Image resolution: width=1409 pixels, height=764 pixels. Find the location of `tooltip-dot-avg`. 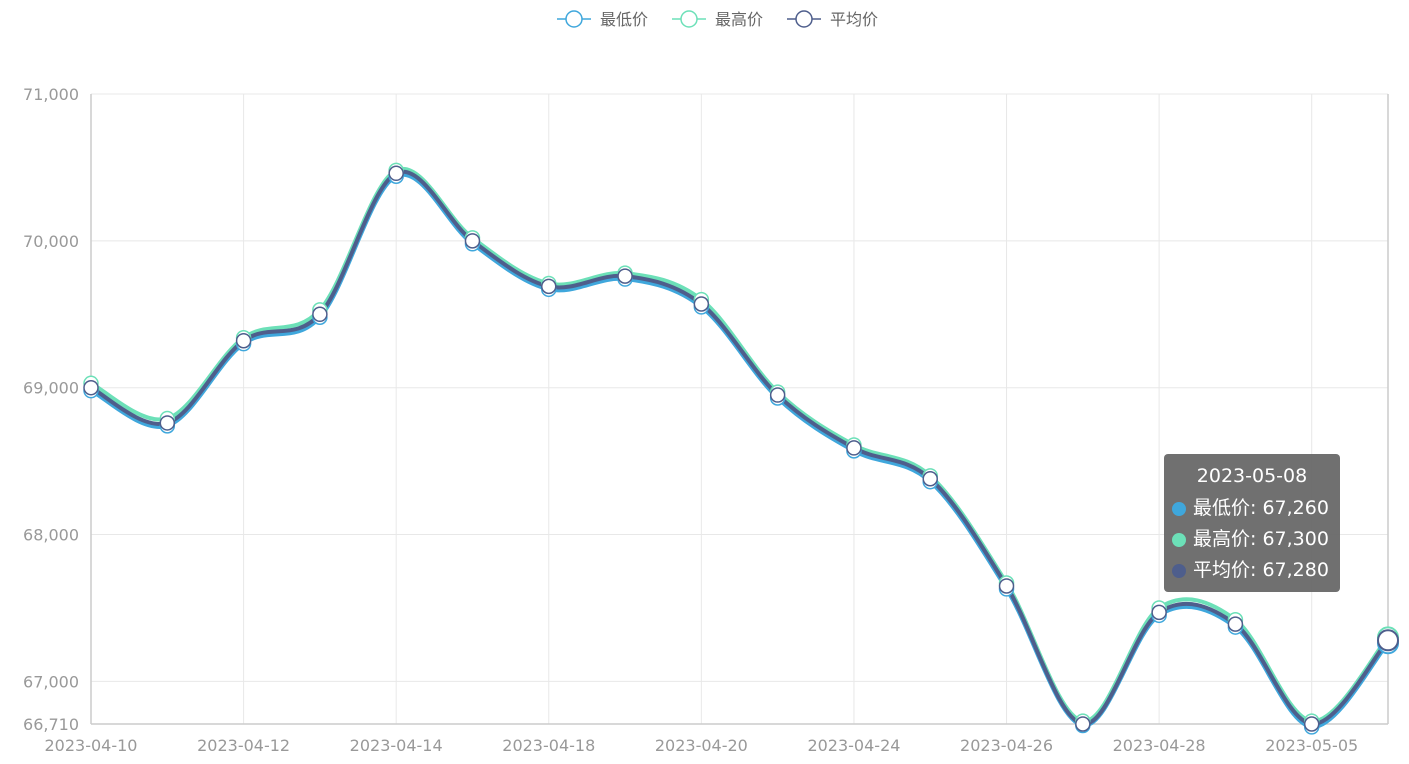

tooltip-dot-avg is located at coordinates (1179, 570).